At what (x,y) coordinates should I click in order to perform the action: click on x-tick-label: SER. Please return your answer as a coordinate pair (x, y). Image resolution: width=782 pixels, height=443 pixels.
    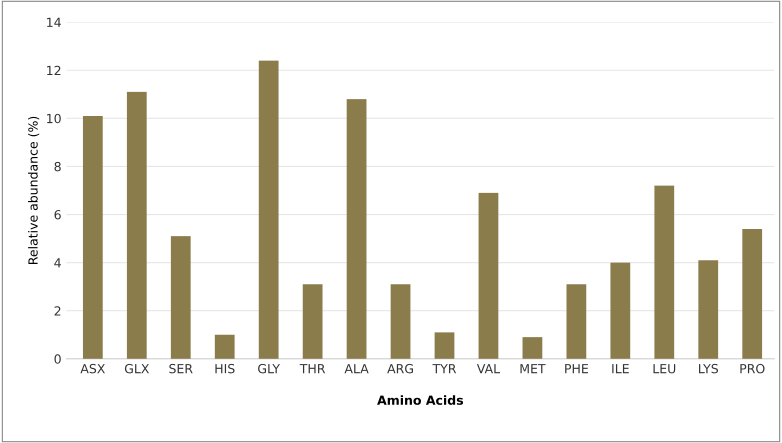
    Looking at the image, I should click on (181, 369).